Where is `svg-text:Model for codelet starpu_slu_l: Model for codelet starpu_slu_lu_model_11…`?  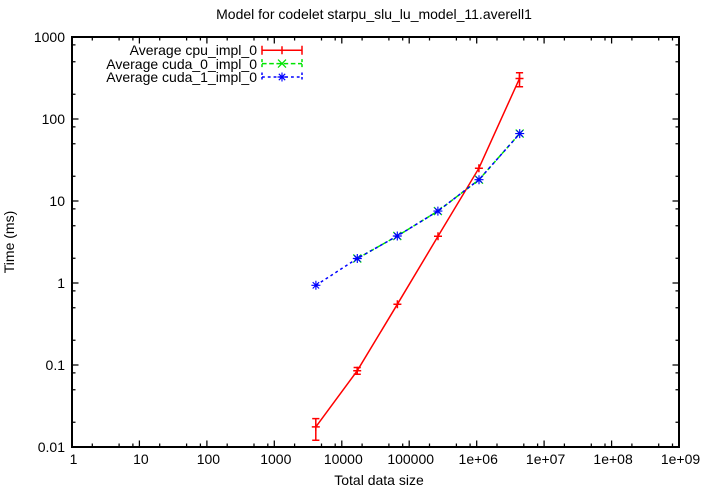
svg-text:Model for codelet starpu_slu_l: Model for codelet starpu_slu_lu_model_11… is located at coordinates (374, 14).